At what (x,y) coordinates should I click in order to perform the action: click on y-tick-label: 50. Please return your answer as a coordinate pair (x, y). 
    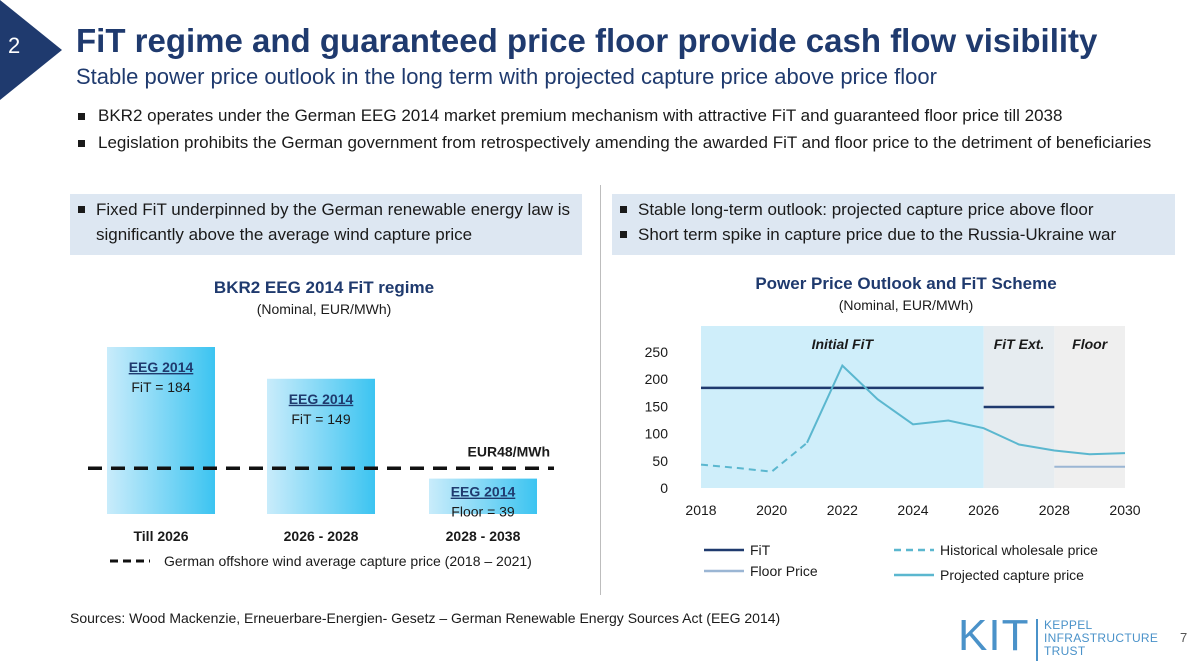
    Looking at the image, I should click on (660, 461).